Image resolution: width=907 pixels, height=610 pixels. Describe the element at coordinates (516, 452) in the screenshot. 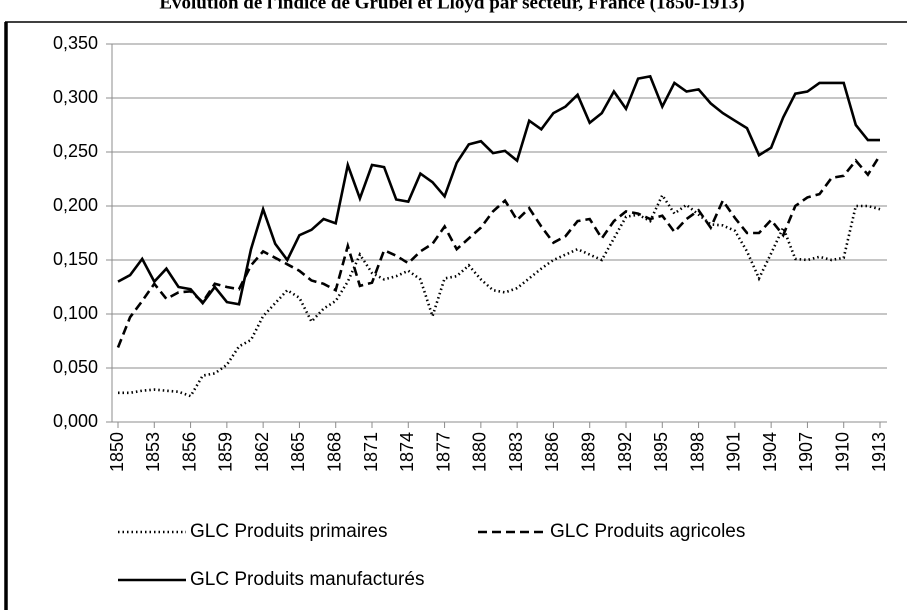

I see `x-tick-label: 1883` at that location.